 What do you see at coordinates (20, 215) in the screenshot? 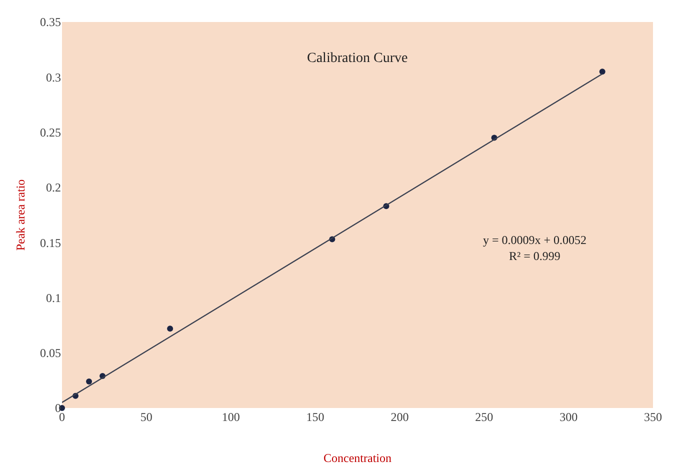
I see `y-axis-title: Peak area ratio` at bounding box center [20, 215].